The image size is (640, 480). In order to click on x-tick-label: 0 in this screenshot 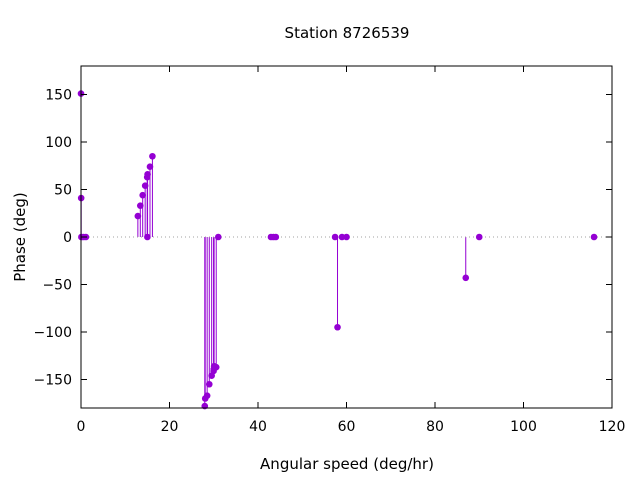, I will do `click(81, 427)`.